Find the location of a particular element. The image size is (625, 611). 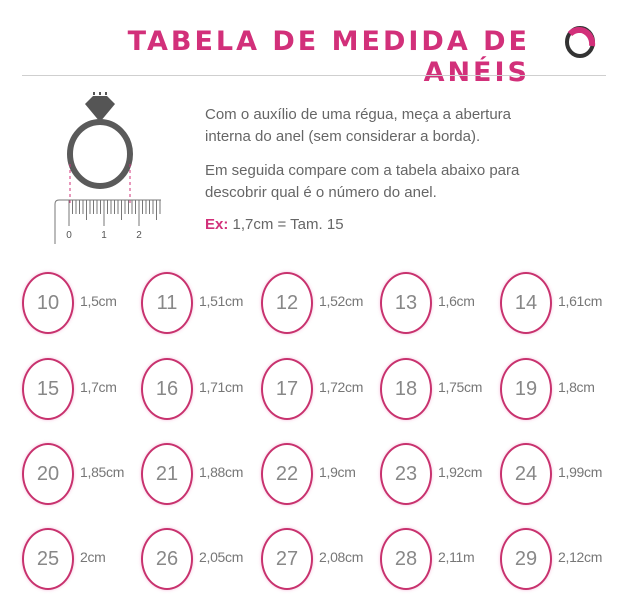

size-circle: 14 is located at coordinates (526, 303).